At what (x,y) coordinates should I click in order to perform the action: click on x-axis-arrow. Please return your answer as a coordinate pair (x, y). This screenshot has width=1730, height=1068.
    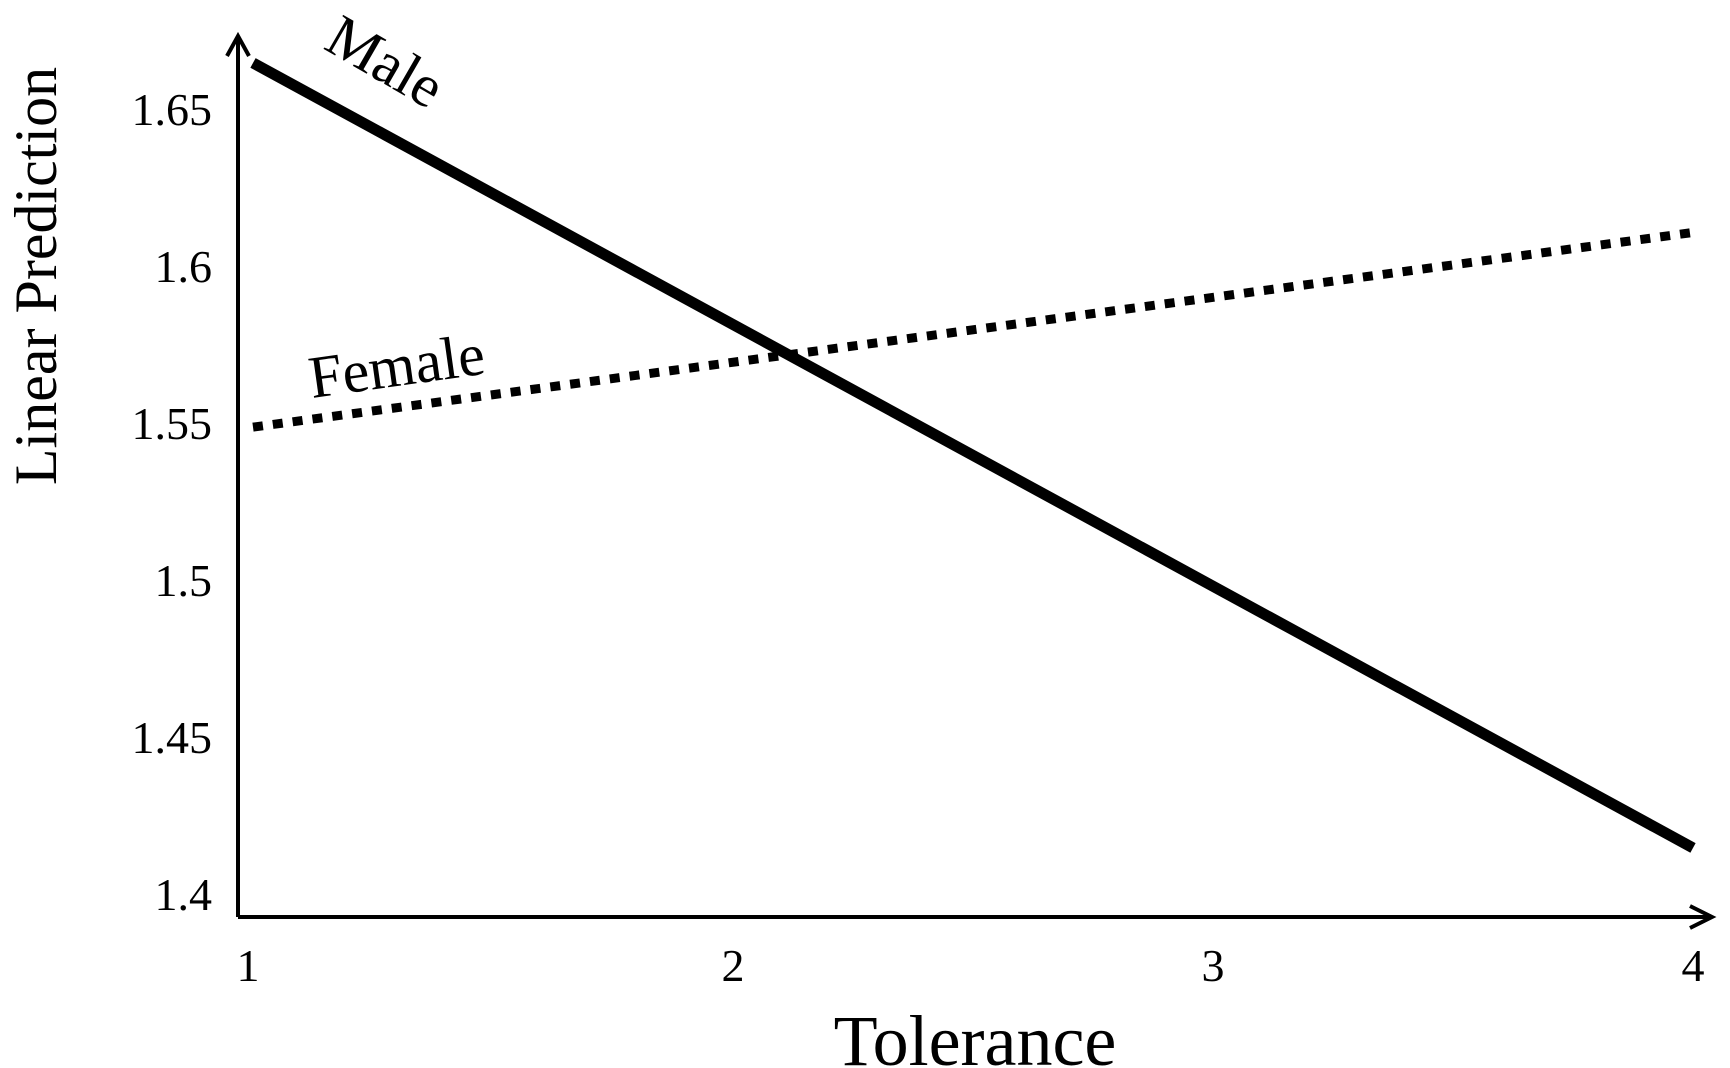
    Looking at the image, I should click on (1703, 917).